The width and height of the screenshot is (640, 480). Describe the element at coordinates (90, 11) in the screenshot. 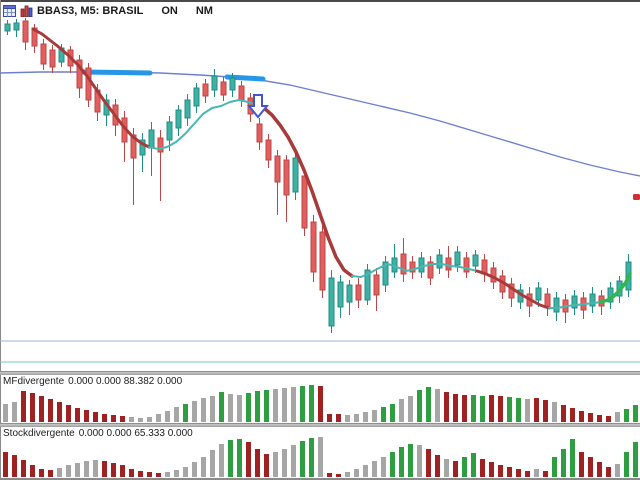

I see `symbol-timeframe-label: BBAS3, M5: BRASIL` at that location.